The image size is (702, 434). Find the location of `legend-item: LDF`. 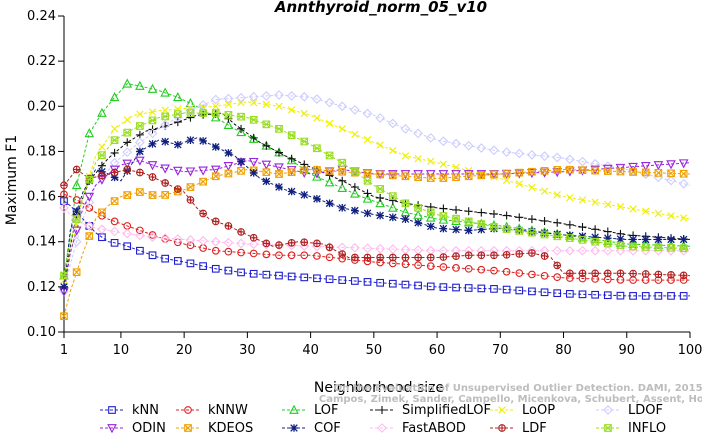

legend-item: LDF is located at coordinates (518, 427).